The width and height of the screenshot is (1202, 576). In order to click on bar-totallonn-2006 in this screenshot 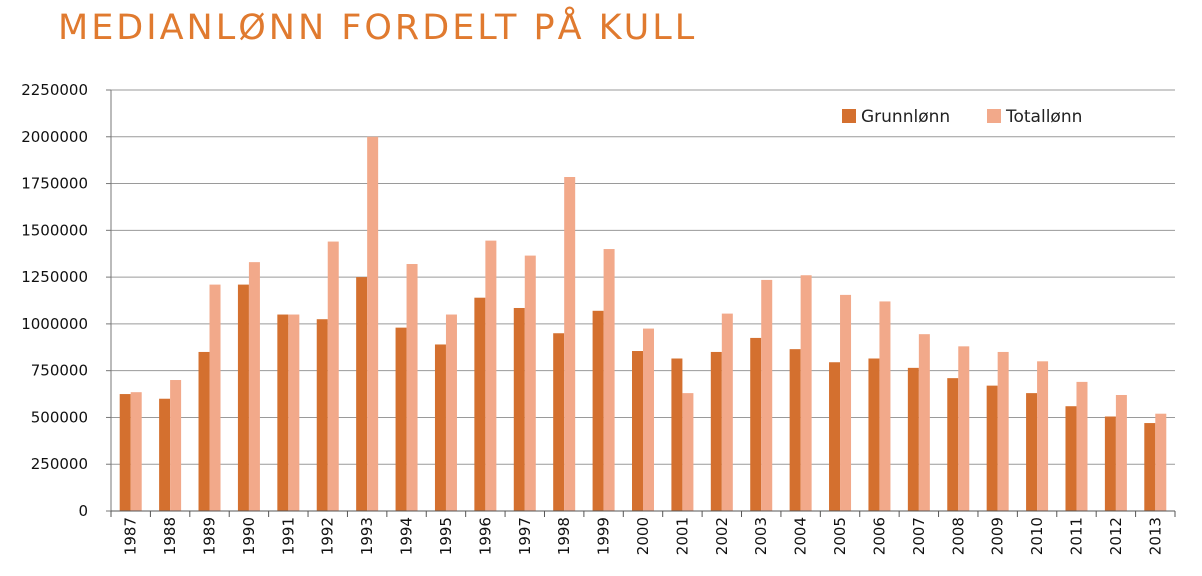, I will do `click(885, 406)`.